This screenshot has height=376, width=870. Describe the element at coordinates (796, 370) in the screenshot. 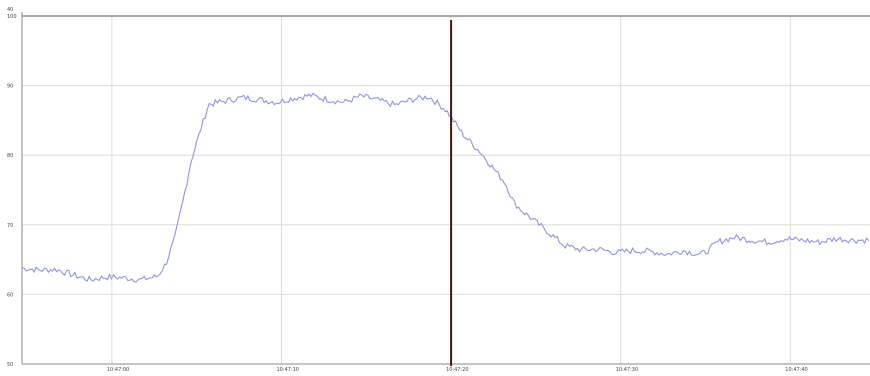

I see `x-tick-label: 10:47:40` at that location.